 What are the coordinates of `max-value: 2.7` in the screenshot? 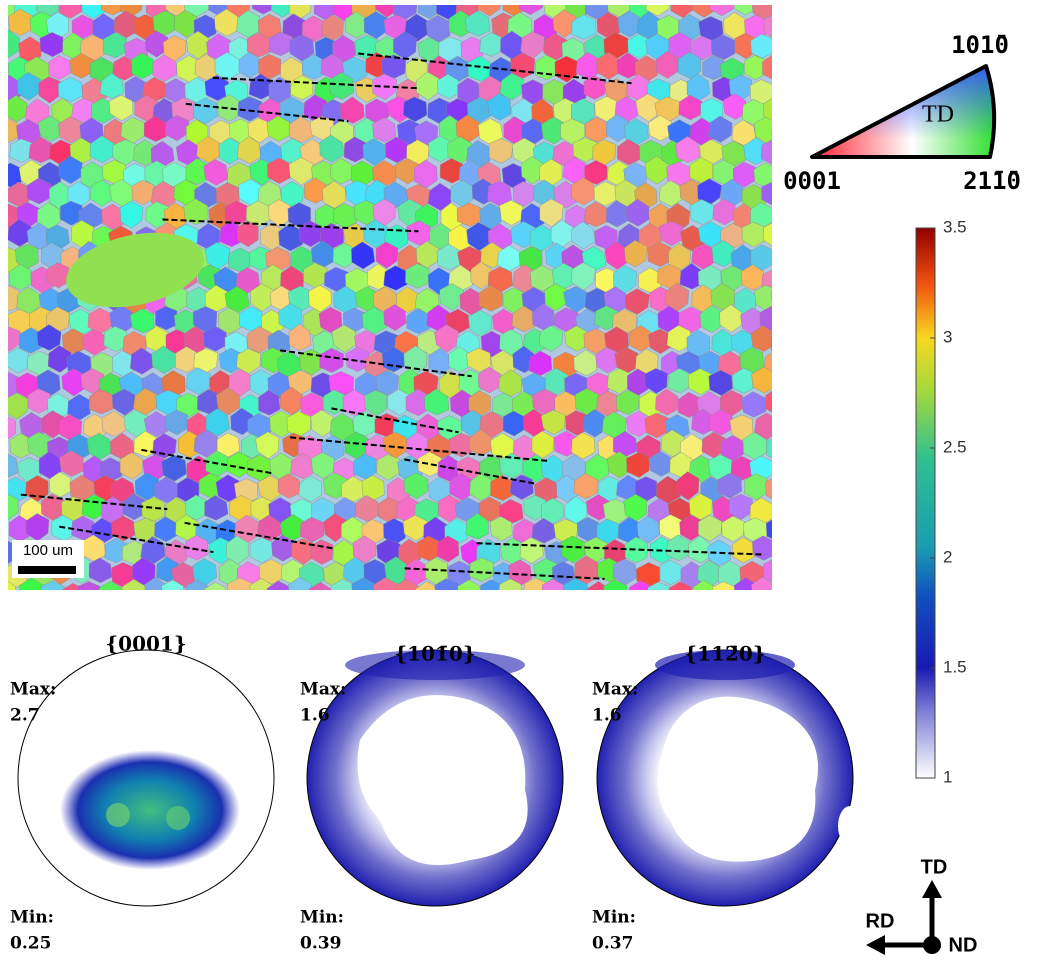 It's located at (25, 716).